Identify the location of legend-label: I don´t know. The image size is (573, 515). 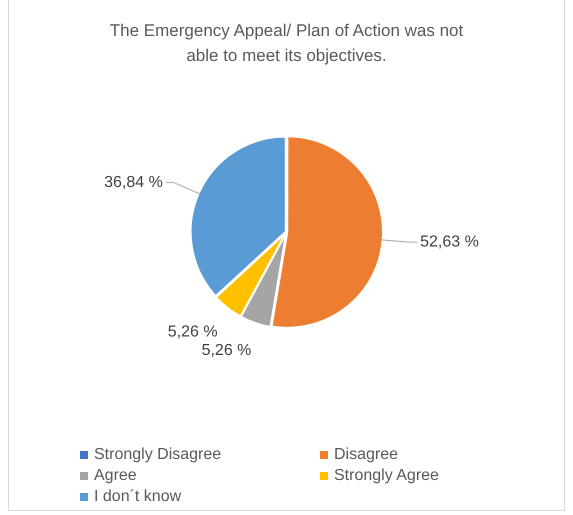
(138, 497).